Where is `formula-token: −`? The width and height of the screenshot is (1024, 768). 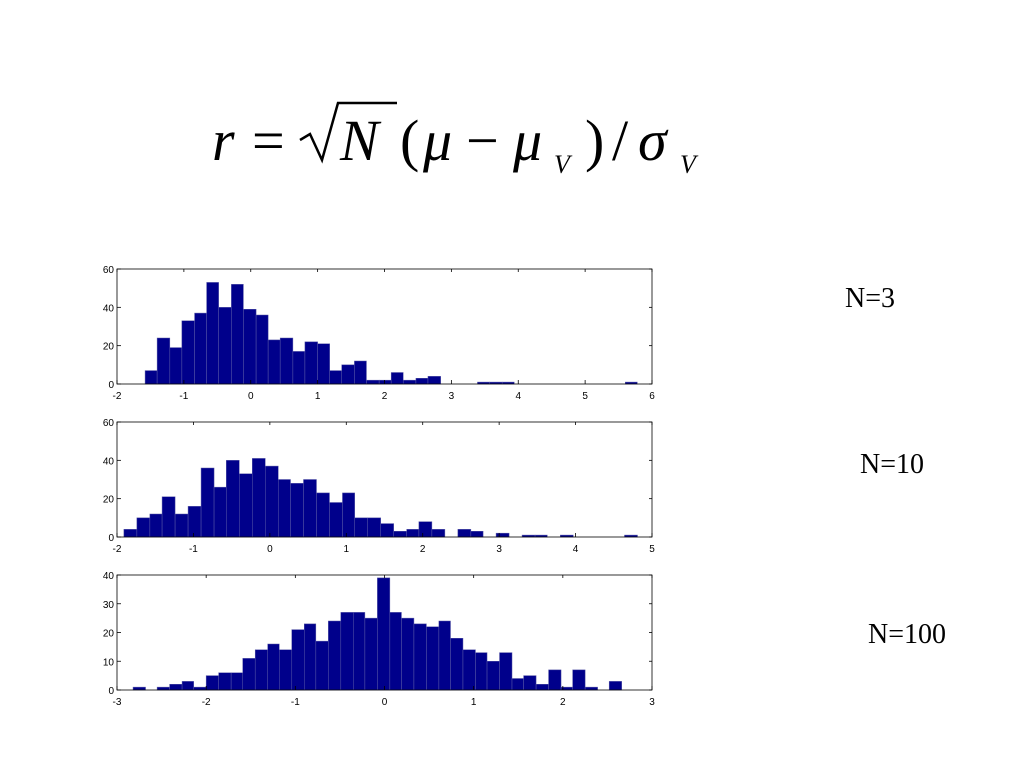
formula-token: − is located at coordinates (482, 140).